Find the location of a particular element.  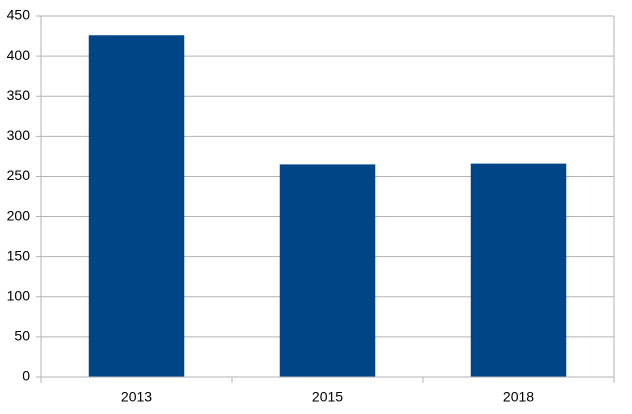

y-tick-label: 400 is located at coordinates (19, 55).